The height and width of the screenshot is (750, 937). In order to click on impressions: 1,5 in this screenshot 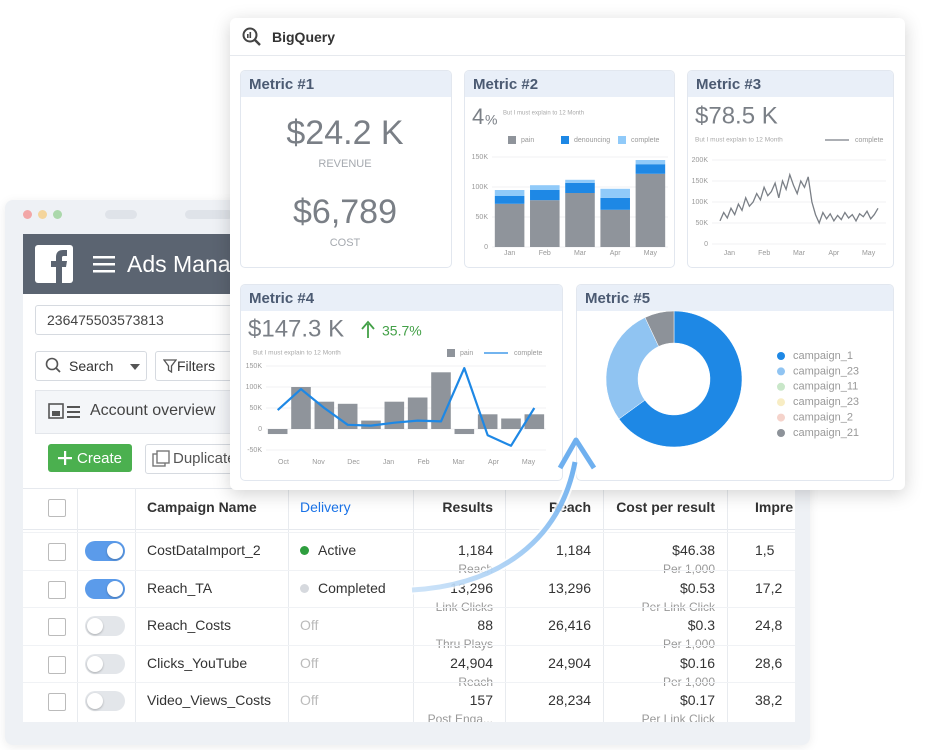, I will do `click(765, 550)`.